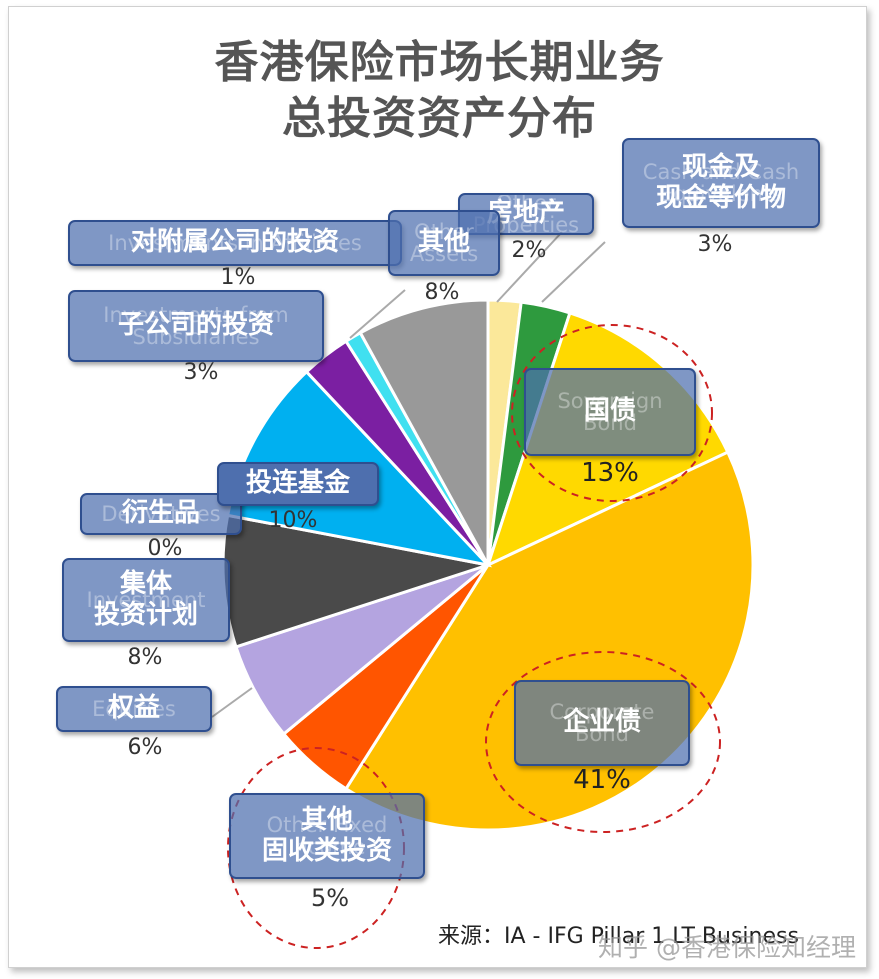  What do you see at coordinates (529, 267) in the screenshot?
I see `leader-line-property` at bounding box center [529, 267].